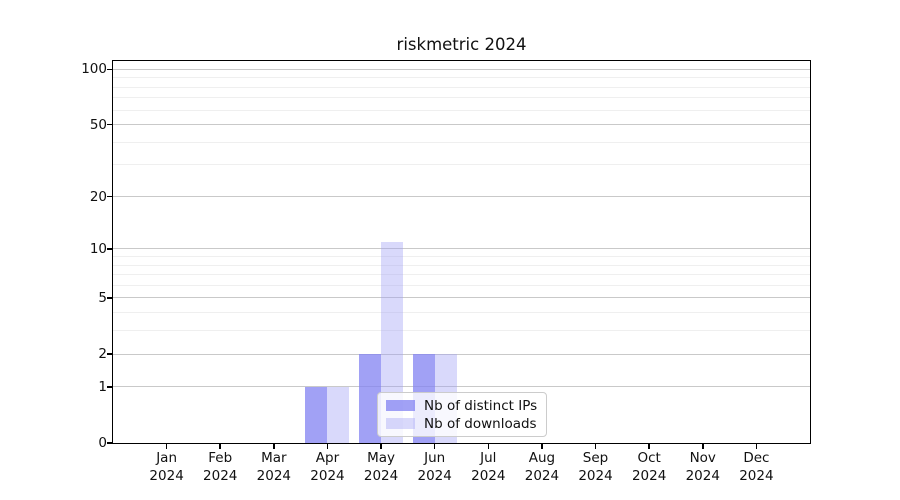  Describe the element at coordinates (98, 248) in the screenshot. I see `y-tick-label: 10` at that location.